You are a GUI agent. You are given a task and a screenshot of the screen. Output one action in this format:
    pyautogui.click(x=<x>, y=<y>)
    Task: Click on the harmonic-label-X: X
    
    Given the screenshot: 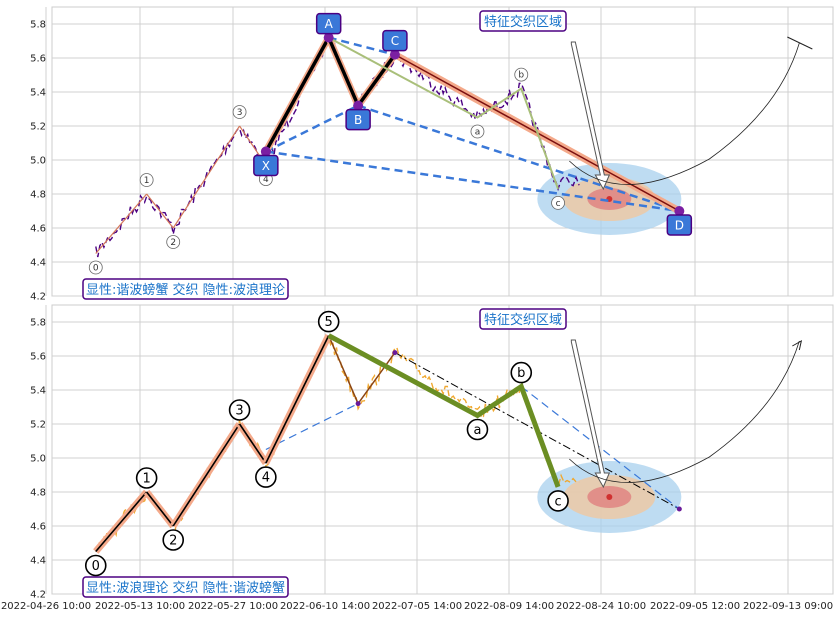 What is the action you would take?
    pyautogui.click(x=266, y=165)
    